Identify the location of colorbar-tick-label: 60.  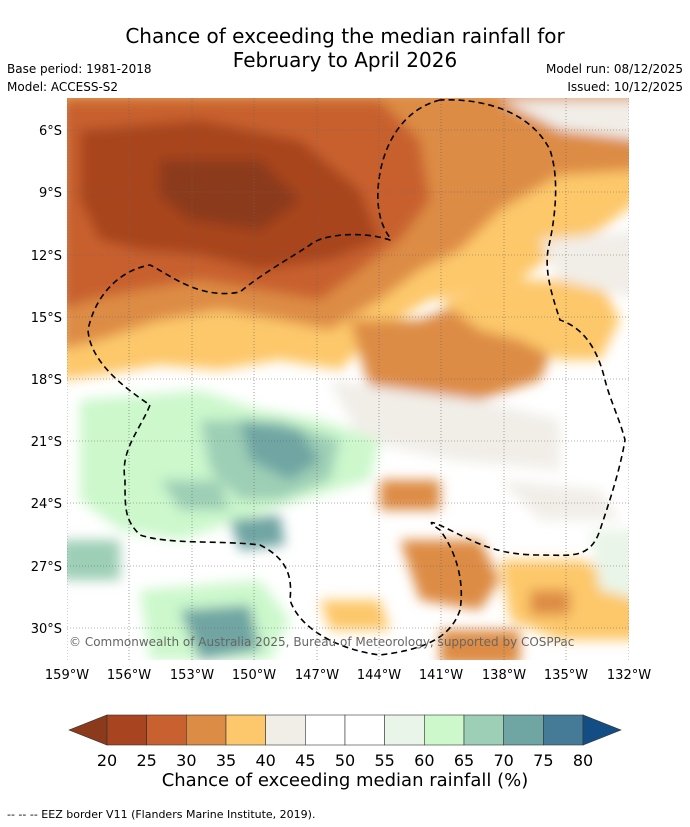
(424, 760).